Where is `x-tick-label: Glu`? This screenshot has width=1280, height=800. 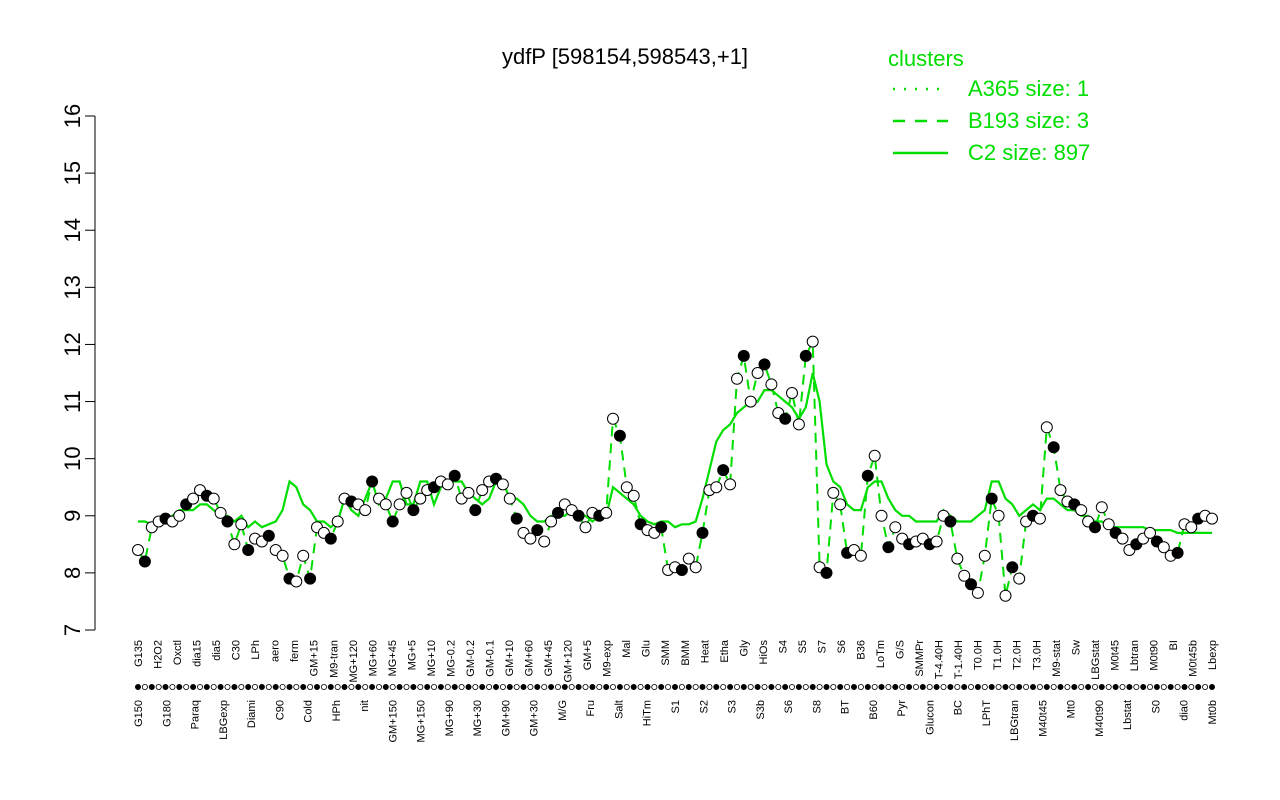
x-tick-label: Glu is located at coordinates (647, 648).